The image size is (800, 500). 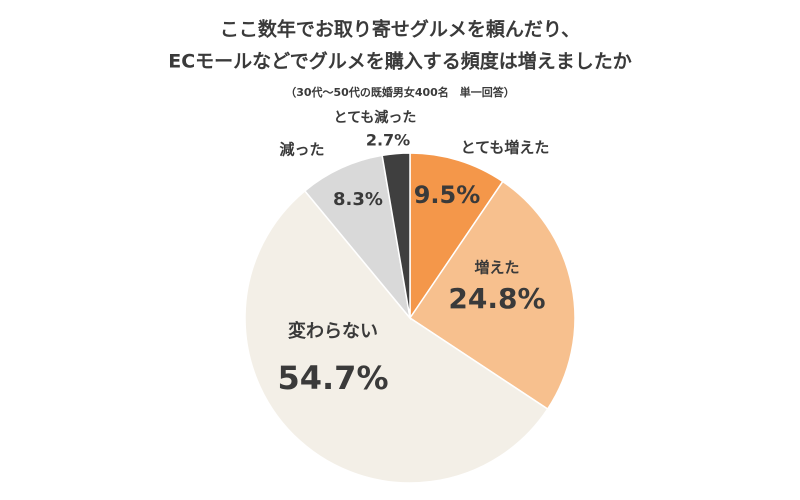 What do you see at coordinates (358, 199) in the screenshot?
I see `value-label: 8.3%` at bounding box center [358, 199].